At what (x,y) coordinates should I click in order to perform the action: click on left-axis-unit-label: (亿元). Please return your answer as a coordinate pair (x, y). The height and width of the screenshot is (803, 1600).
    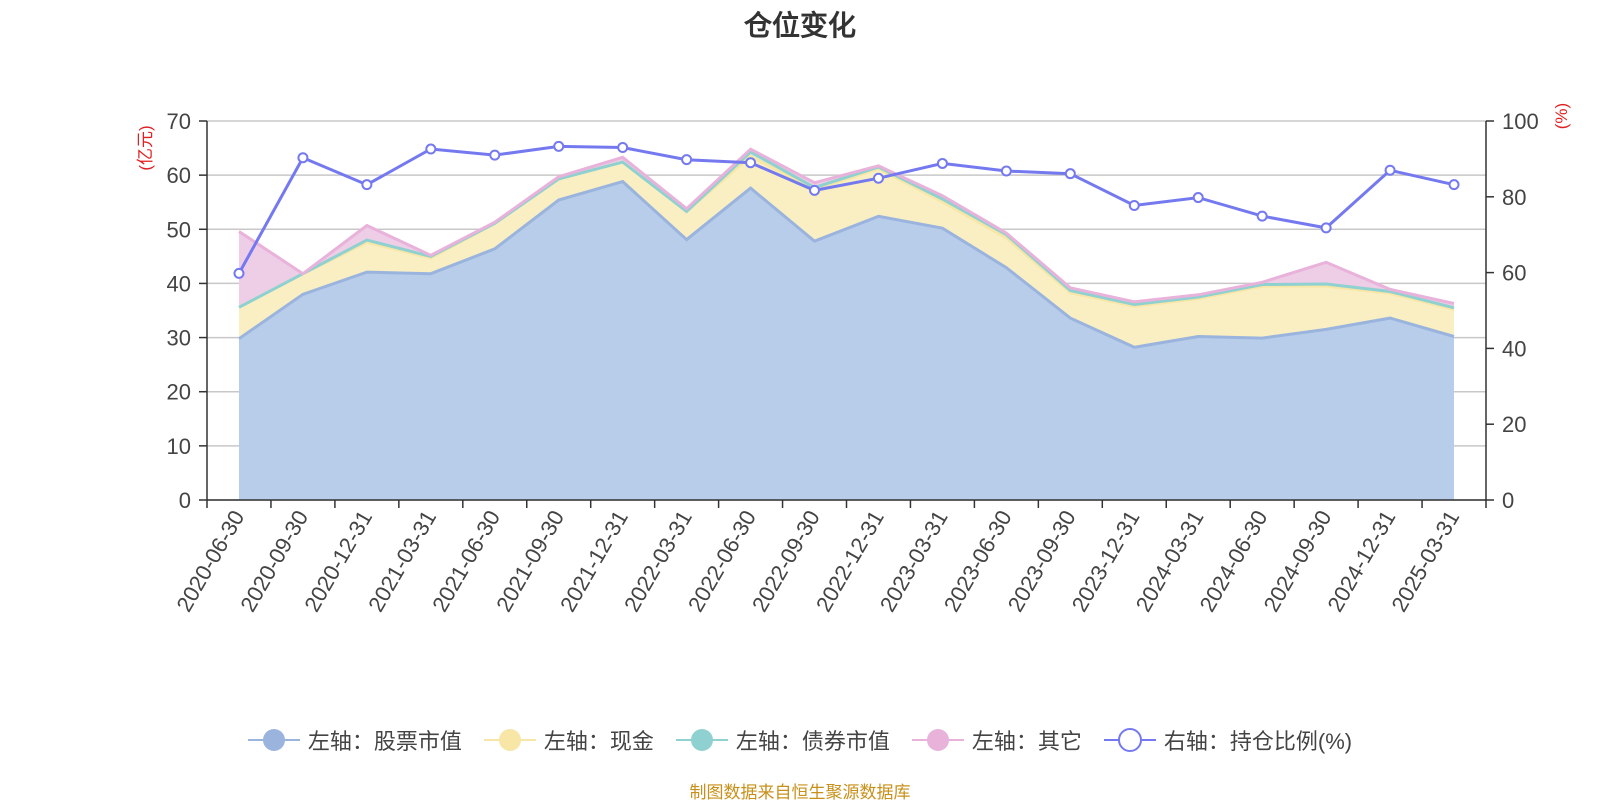
    Looking at the image, I should click on (145, 147).